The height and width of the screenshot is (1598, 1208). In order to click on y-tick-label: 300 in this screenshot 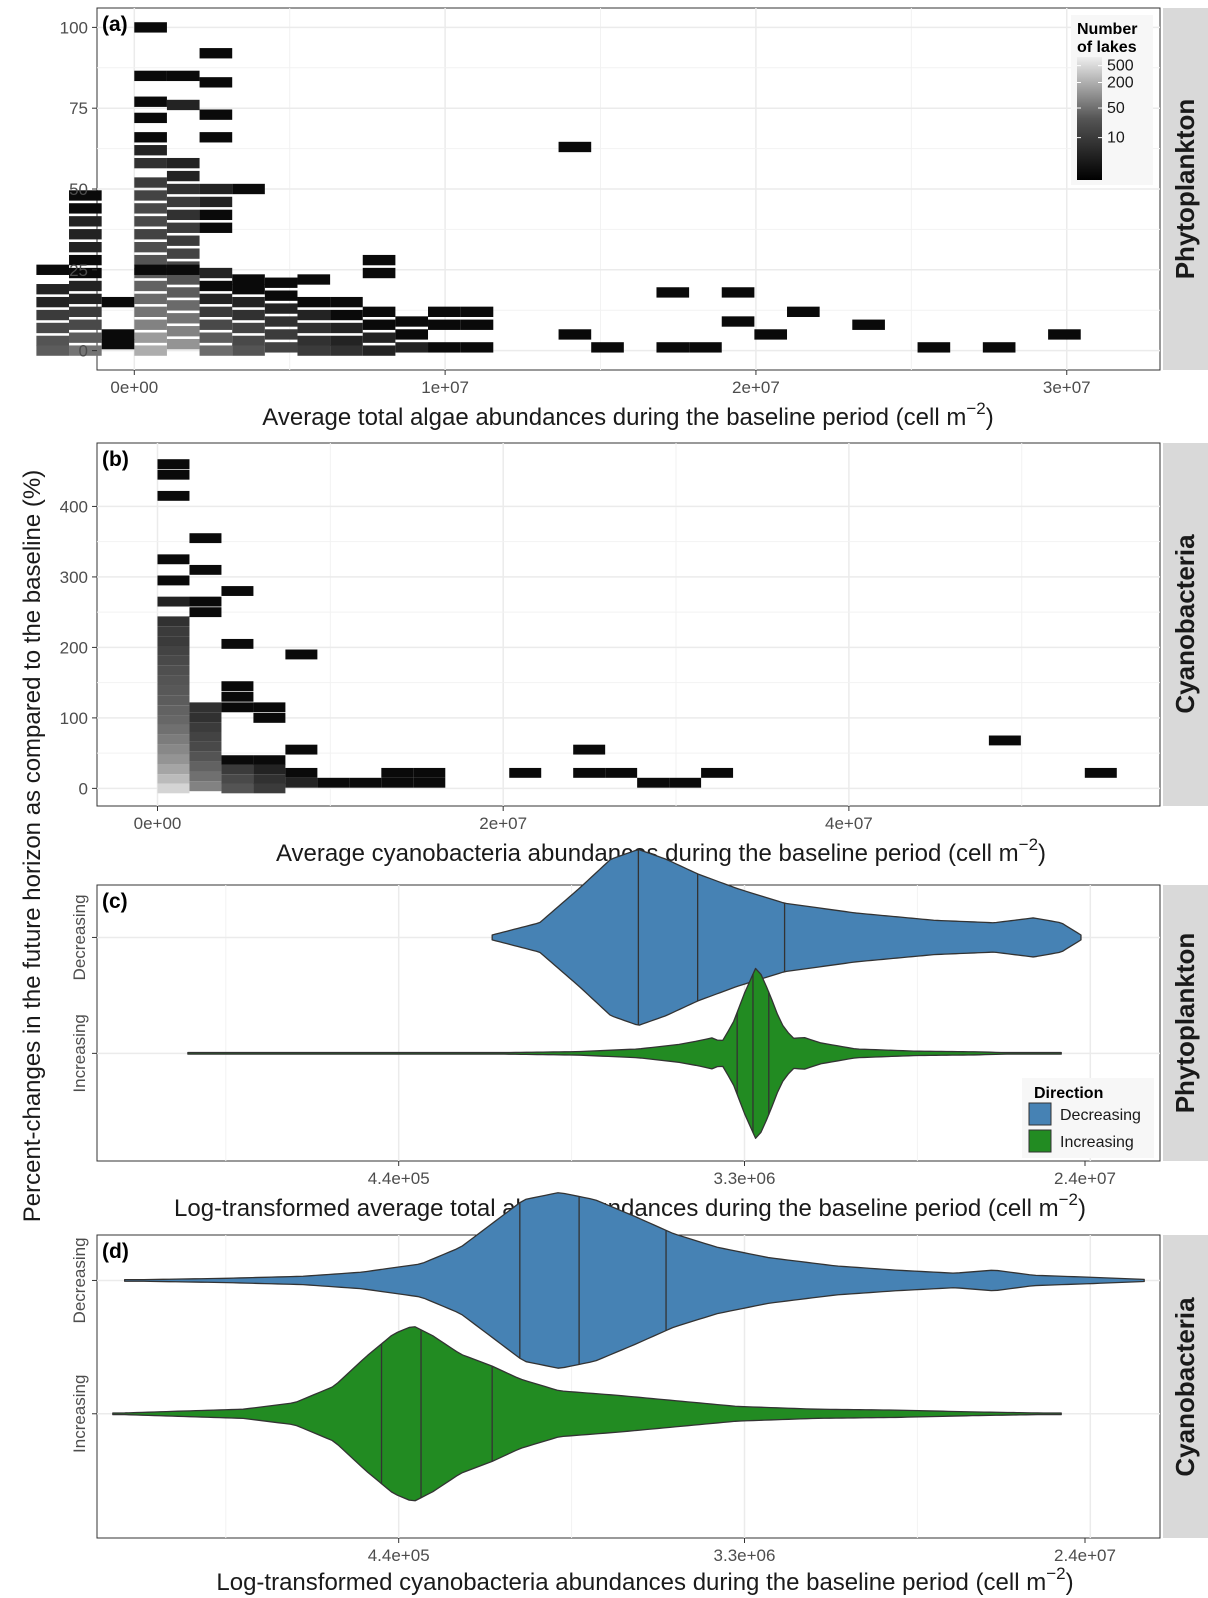, I will do `click(74, 577)`.